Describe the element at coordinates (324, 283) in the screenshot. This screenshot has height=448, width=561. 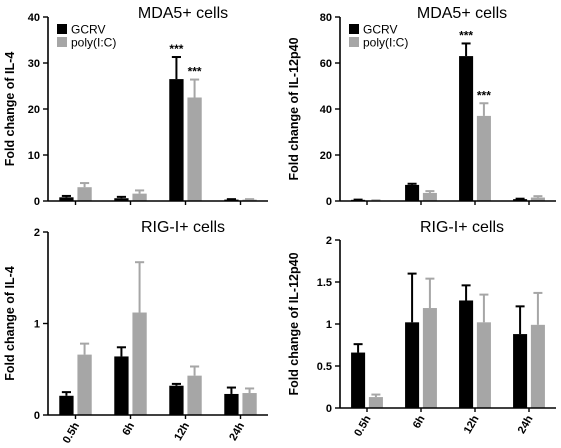
I see `y-tick-label: 1.5` at that location.